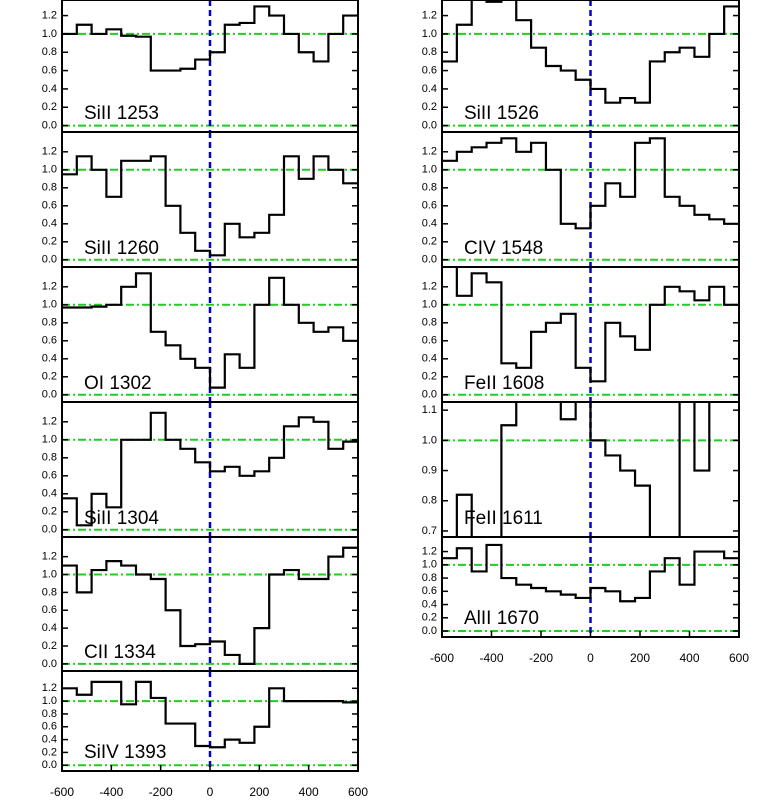 The width and height of the screenshot is (761, 807). What do you see at coordinates (501, 618) in the screenshot?
I see `line-label: AlII 1670` at bounding box center [501, 618].